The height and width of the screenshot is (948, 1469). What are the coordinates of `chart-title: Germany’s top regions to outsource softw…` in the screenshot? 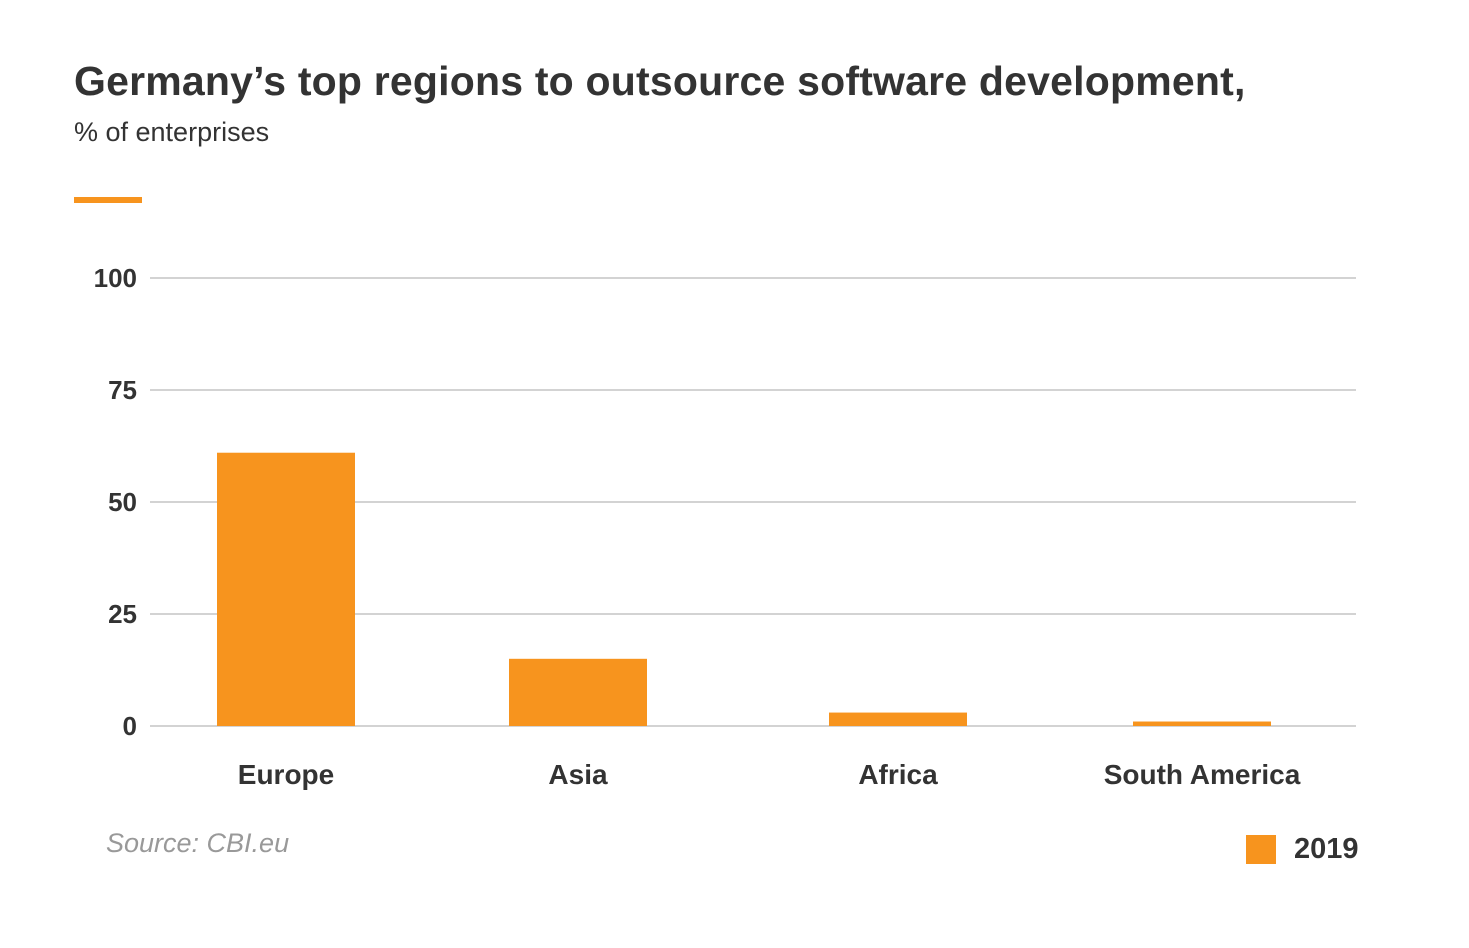 It's located at (660, 81).